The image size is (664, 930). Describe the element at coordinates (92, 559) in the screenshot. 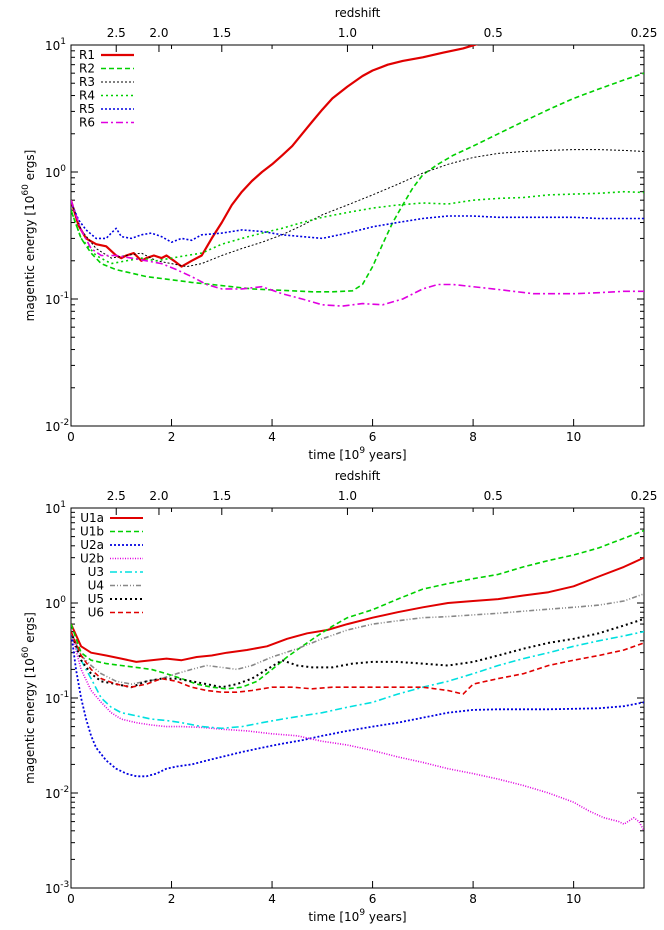

I see `legend-label-u2b: U2b` at that location.